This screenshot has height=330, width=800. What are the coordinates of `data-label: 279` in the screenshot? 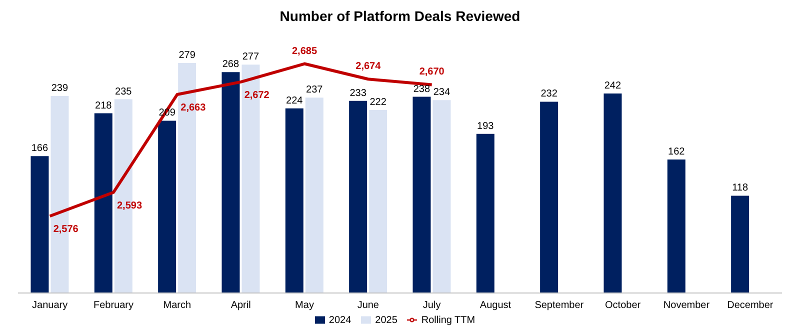 It's located at (187, 55).